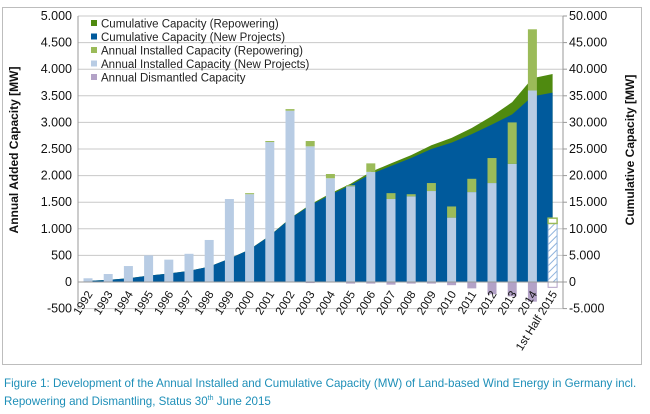 The width and height of the screenshot is (650, 414). What do you see at coordinates (286, 303) in the screenshot?
I see `x-tick-label: 2002` at bounding box center [286, 303].